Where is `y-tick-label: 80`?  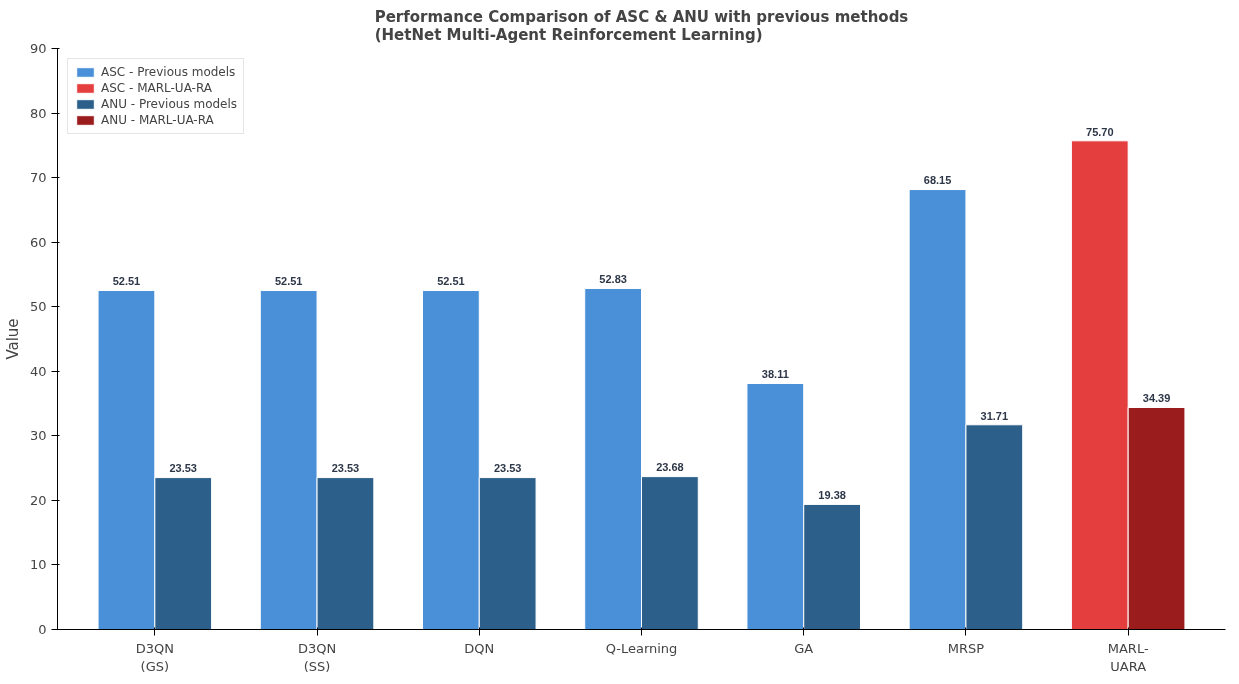 y-tick-label: 80 is located at coordinates (38, 113).